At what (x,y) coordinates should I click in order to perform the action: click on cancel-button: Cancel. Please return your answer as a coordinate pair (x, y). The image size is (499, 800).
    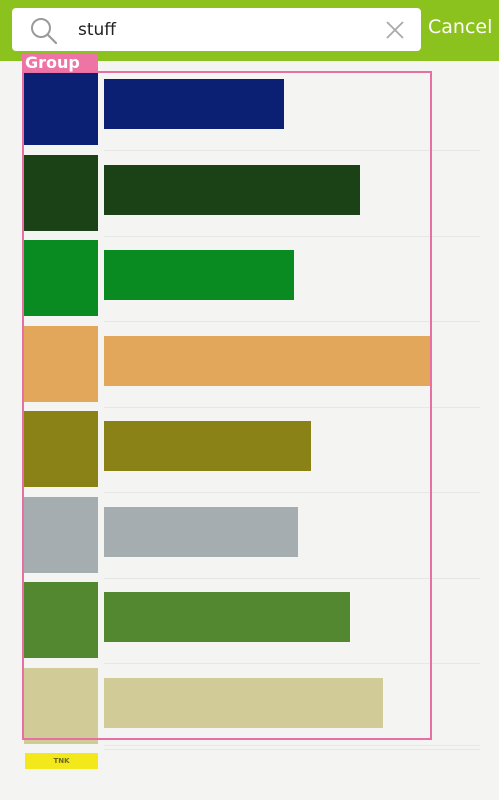
    Looking at the image, I should click on (460, 27).